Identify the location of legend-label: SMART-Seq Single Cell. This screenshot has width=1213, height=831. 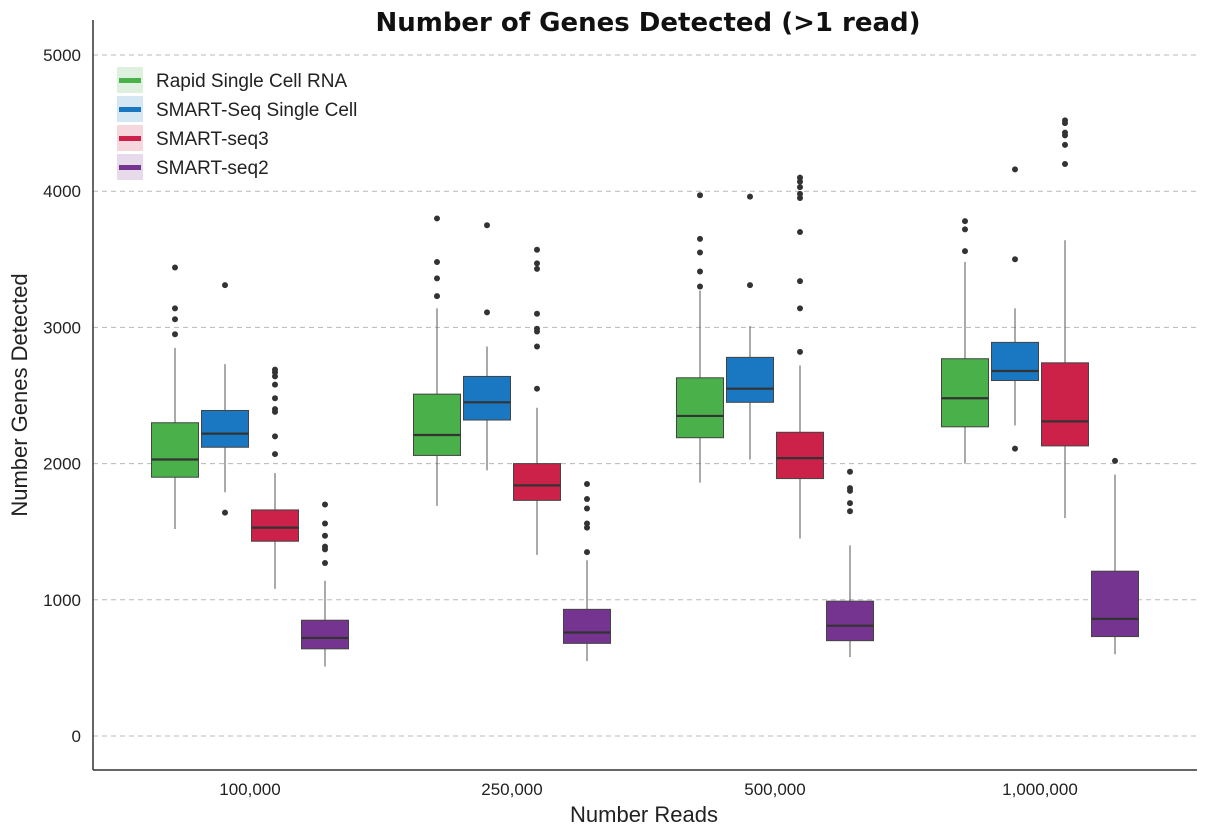
(256, 110).